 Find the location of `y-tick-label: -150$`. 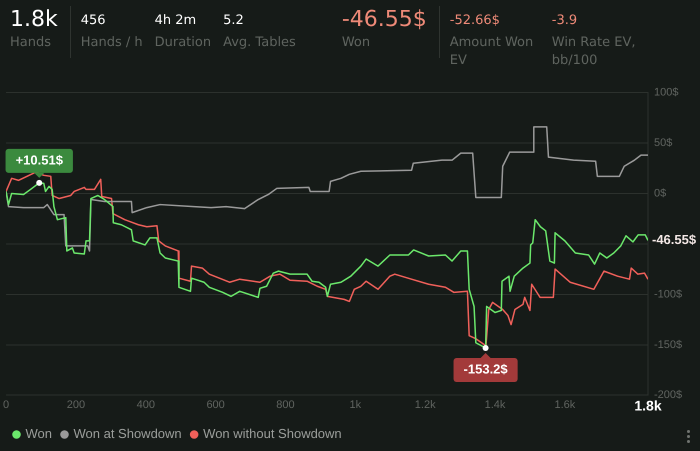

y-tick-label: -150$ is located at coordinates (668, 344).